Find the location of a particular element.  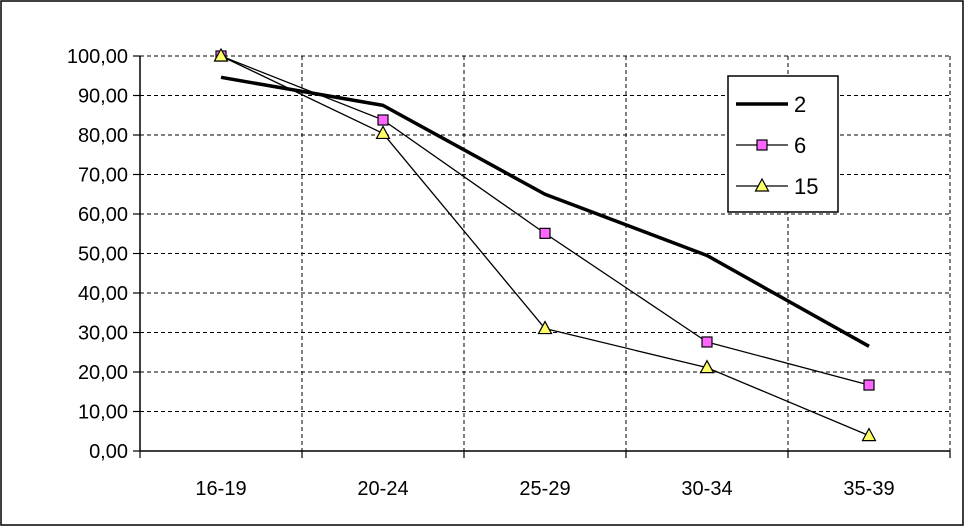

legend-box is located at coordinates (783, 144).